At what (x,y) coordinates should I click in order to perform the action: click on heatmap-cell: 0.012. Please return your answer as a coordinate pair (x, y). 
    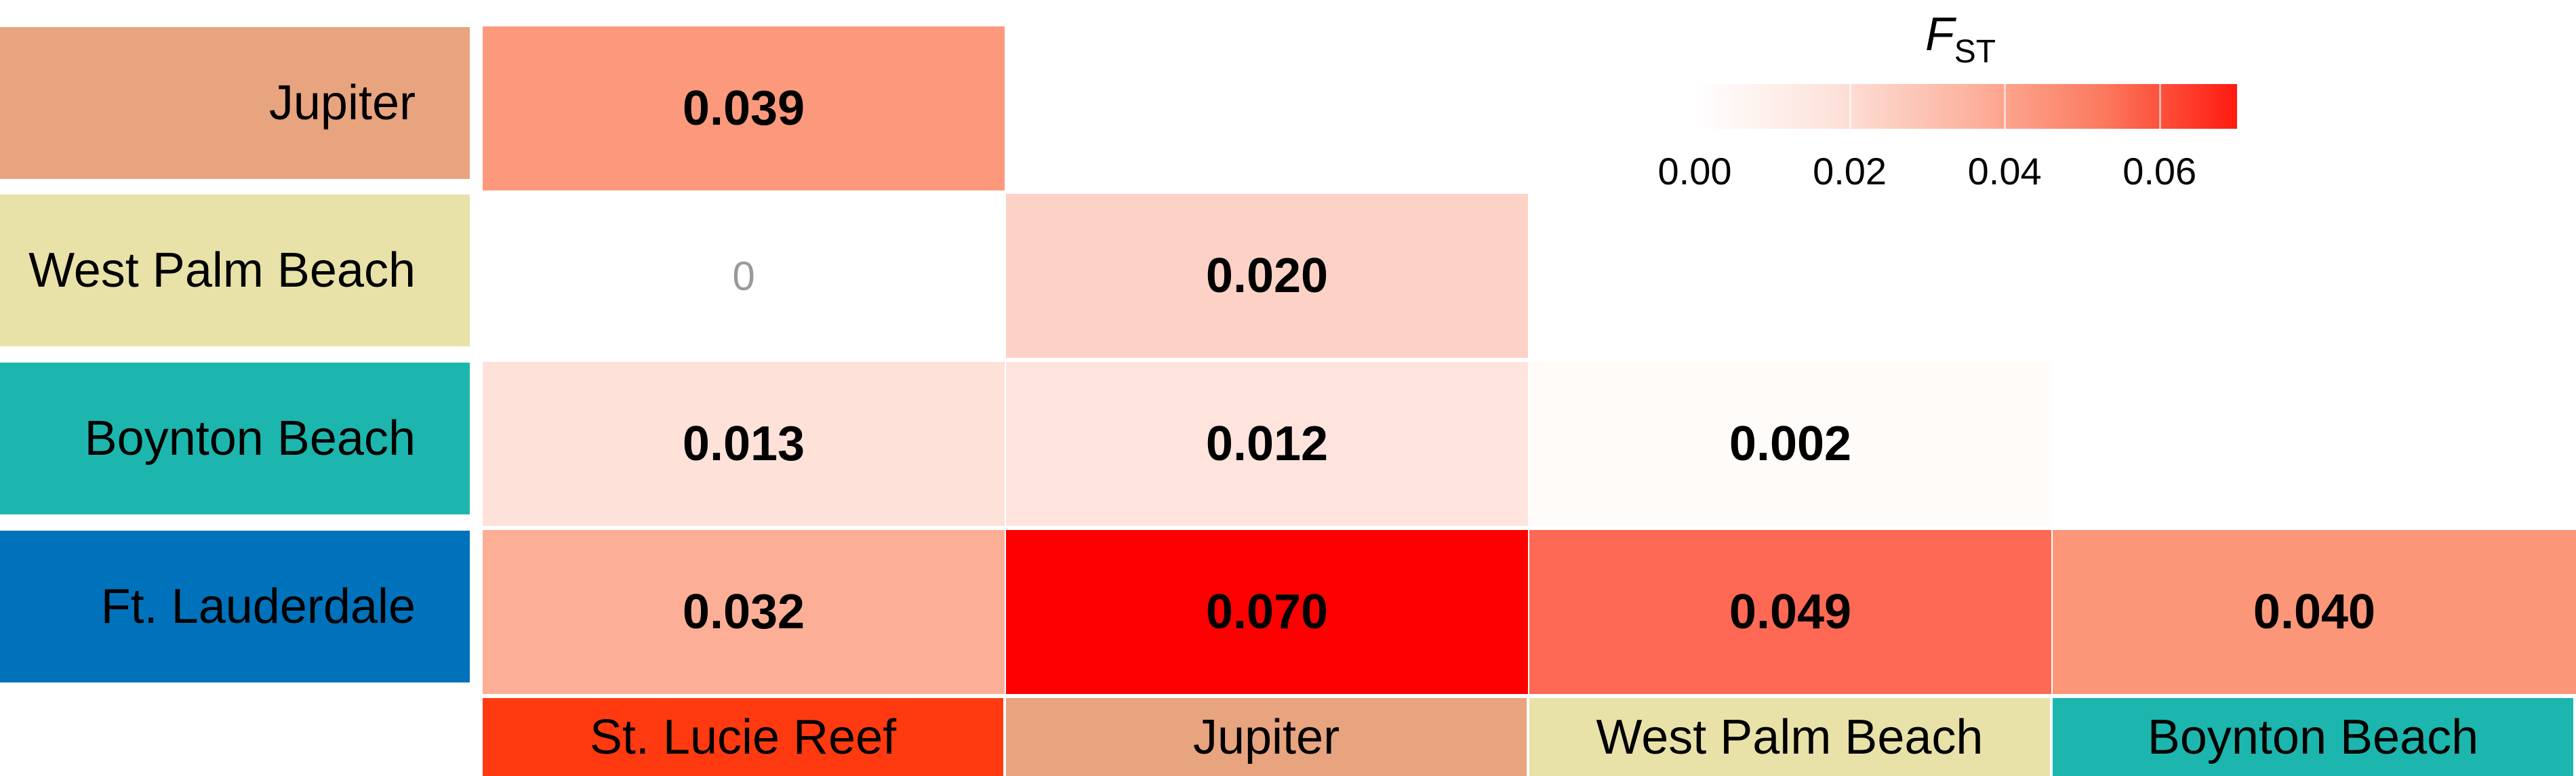
    Looking at the image, I should click on (1267, 444).